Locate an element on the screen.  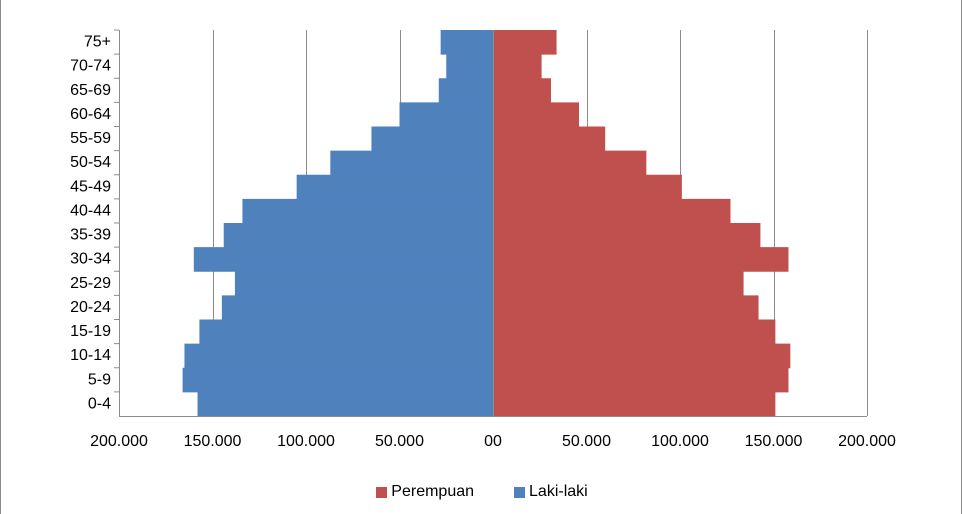
legend-item-perempuan: Perempuan is located at coordinates (425, 492).